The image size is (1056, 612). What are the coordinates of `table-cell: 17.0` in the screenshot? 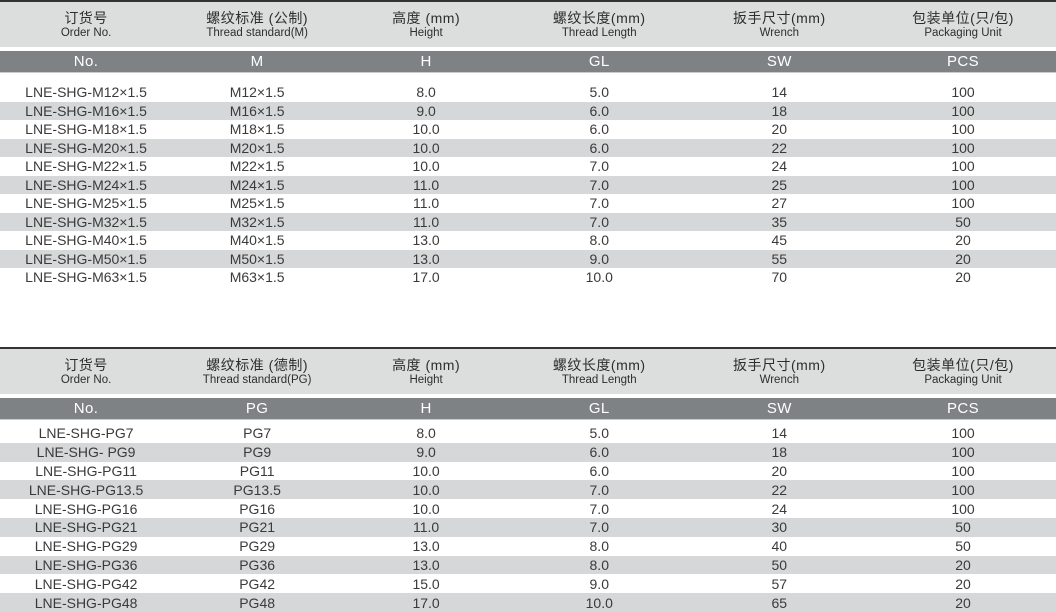 It's located at (426, 602).